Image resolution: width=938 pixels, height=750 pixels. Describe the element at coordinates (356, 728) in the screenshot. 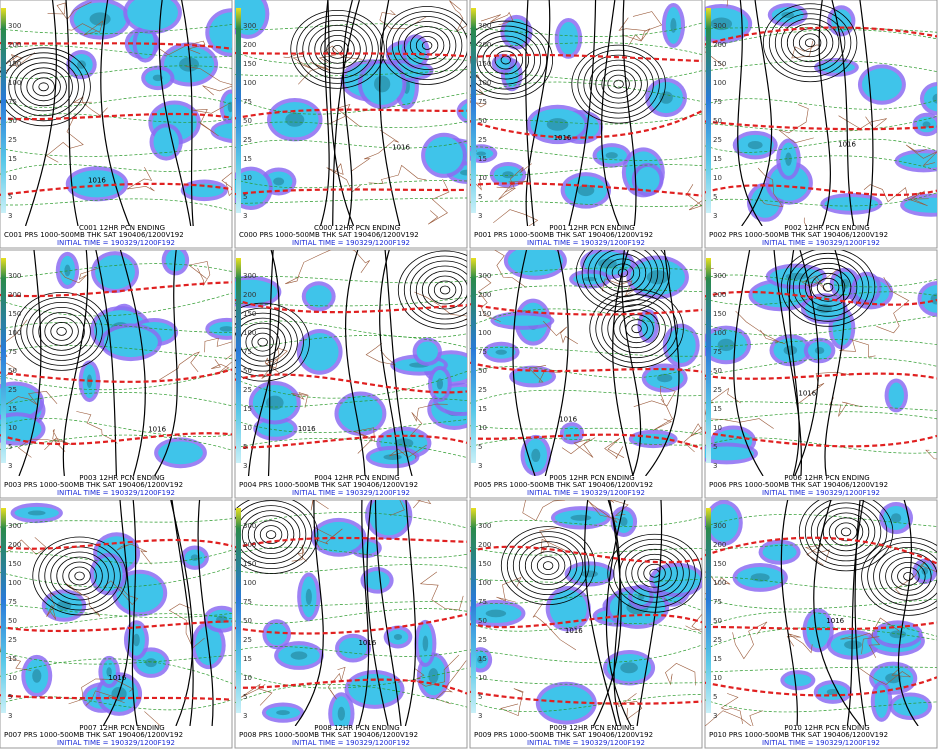

I see `panel-header: P008 12HR PCN ENDING` at that location.